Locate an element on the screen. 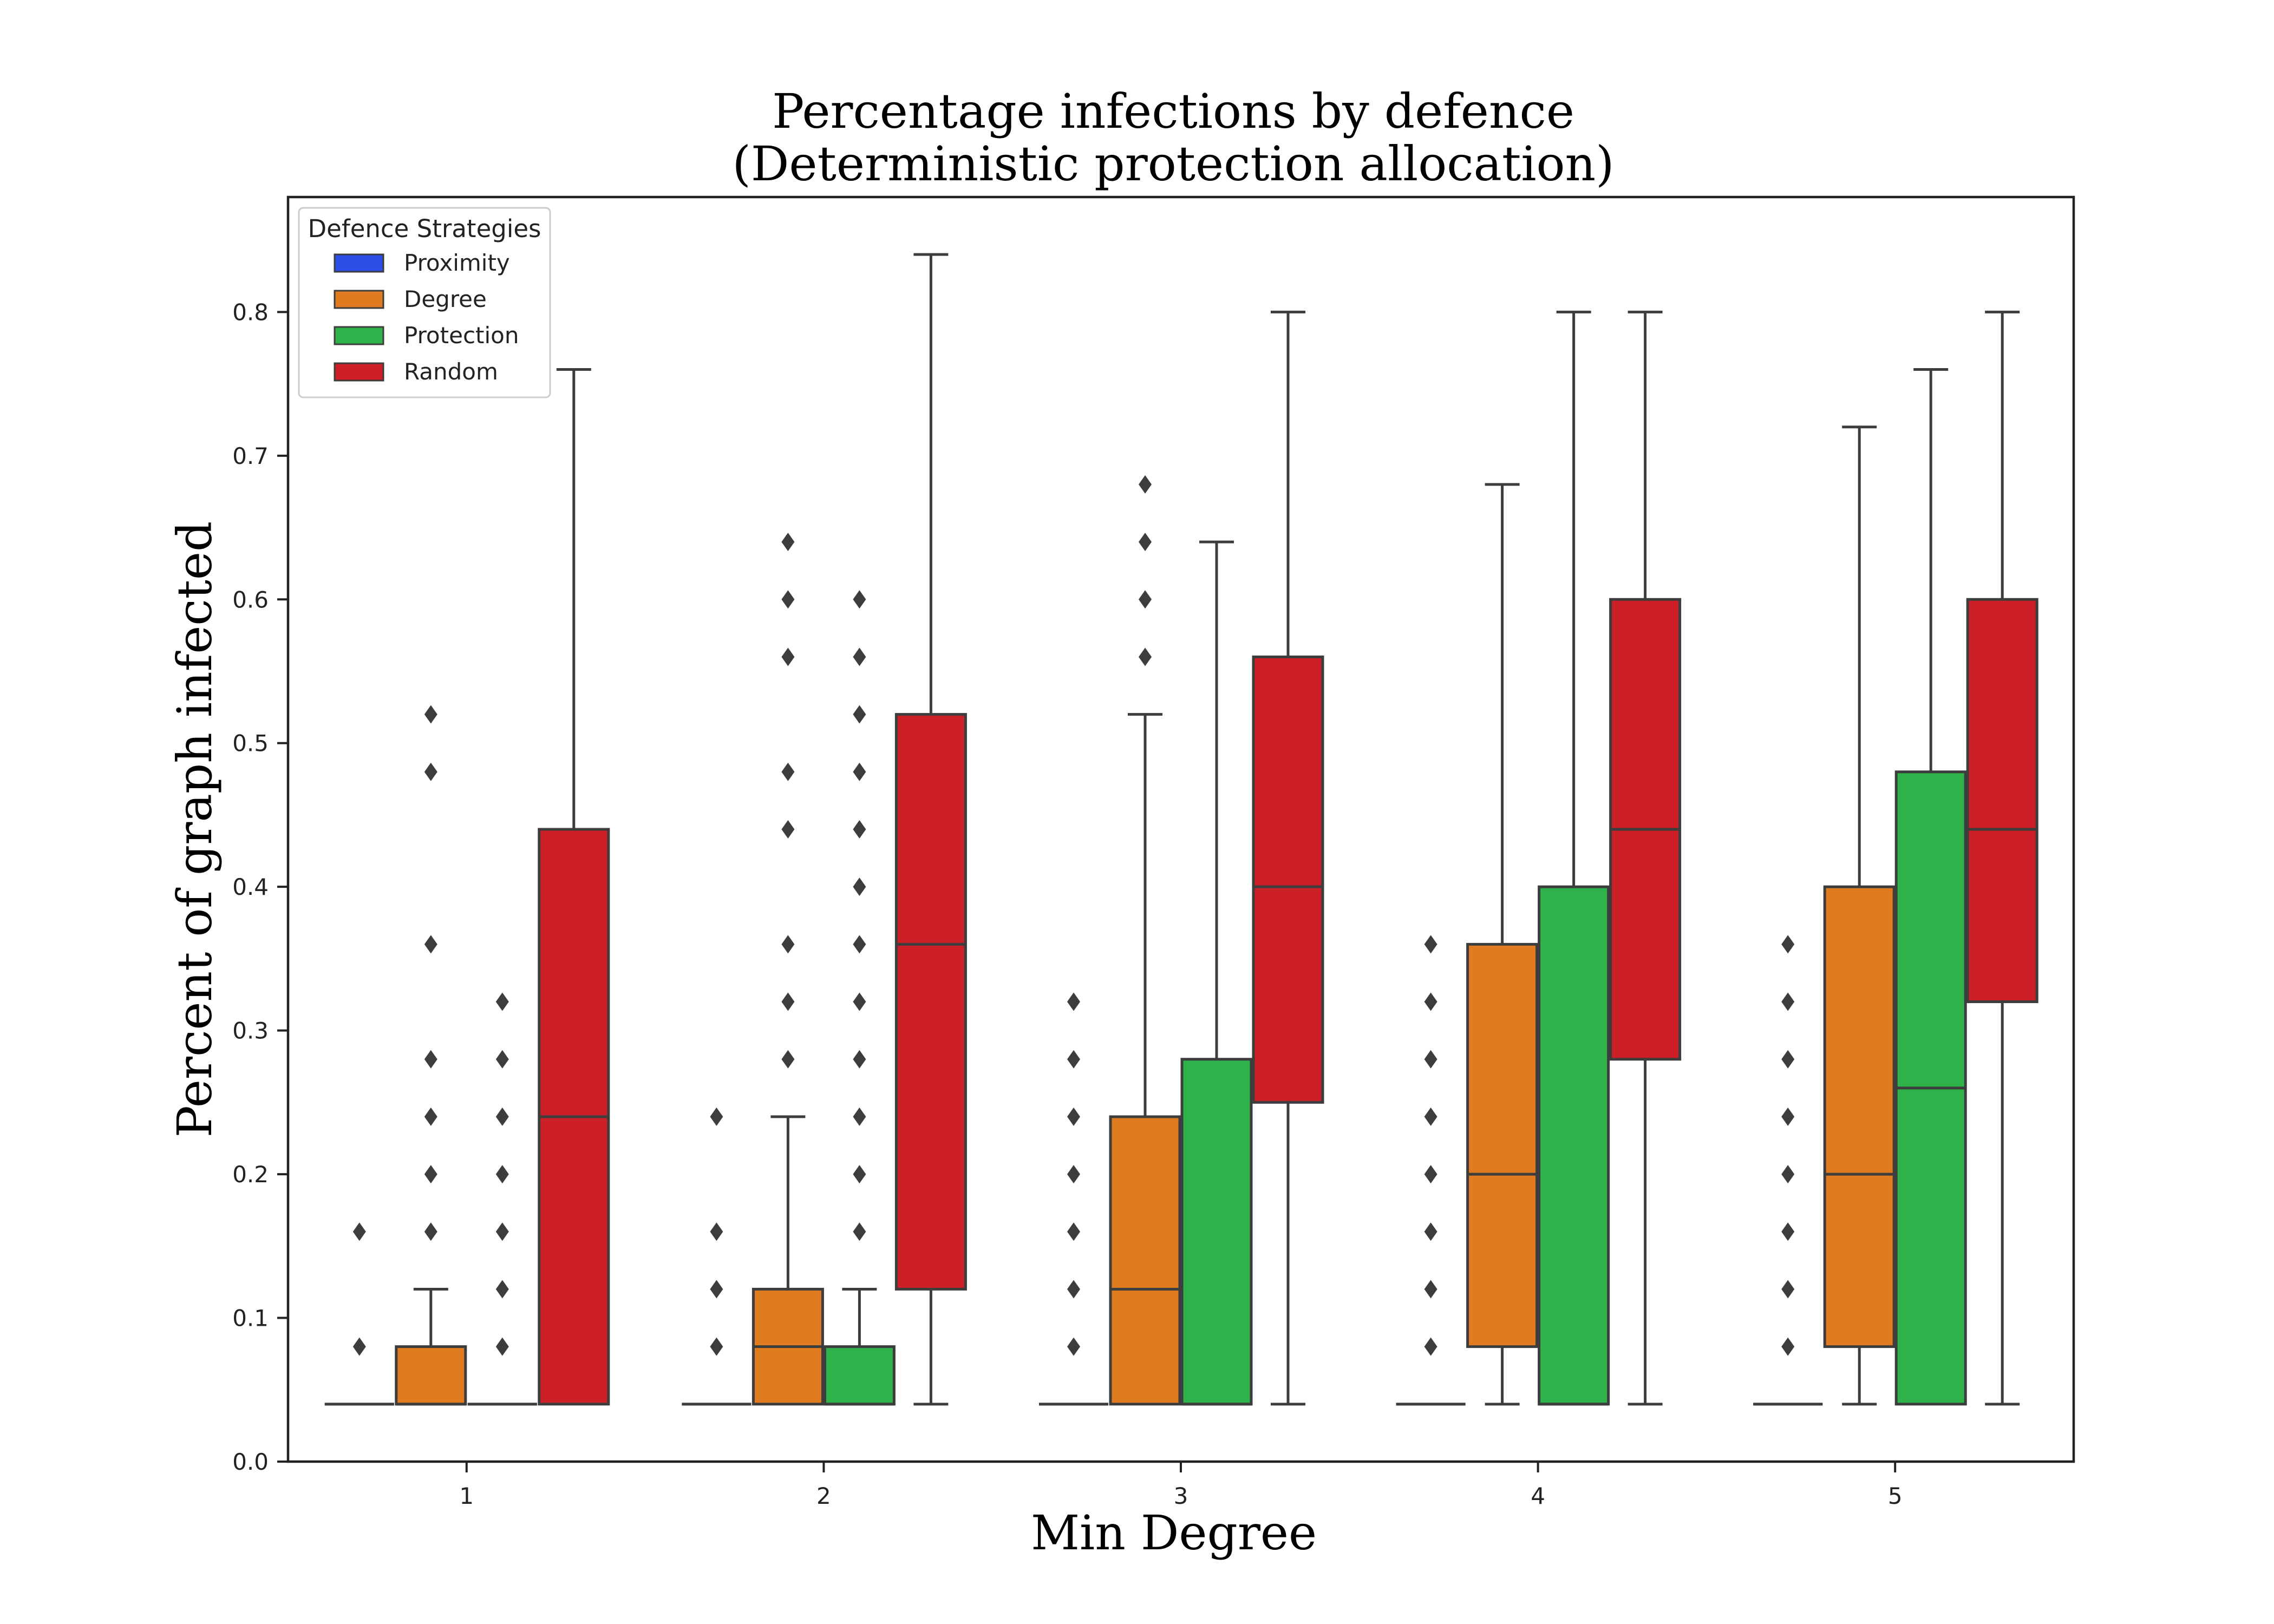 The image size is (2274, 1624). legend-label-degree: Degree is located at coordinates (446, 299).